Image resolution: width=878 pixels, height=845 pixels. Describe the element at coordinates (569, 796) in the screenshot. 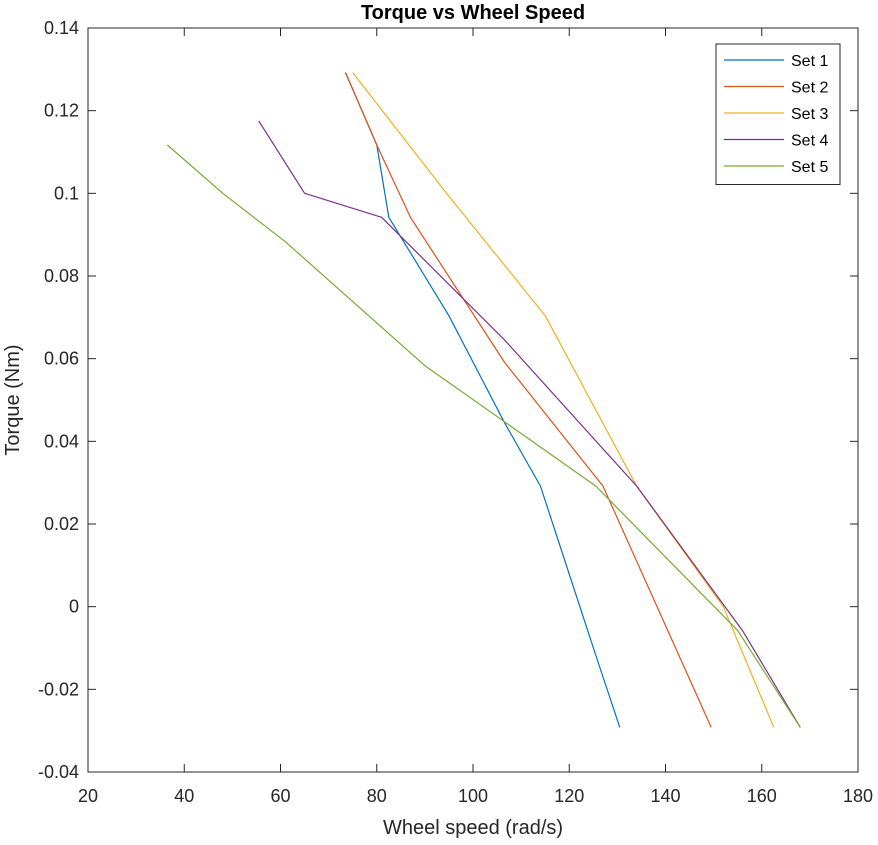

I see `x-tick-label: 120` at that location.